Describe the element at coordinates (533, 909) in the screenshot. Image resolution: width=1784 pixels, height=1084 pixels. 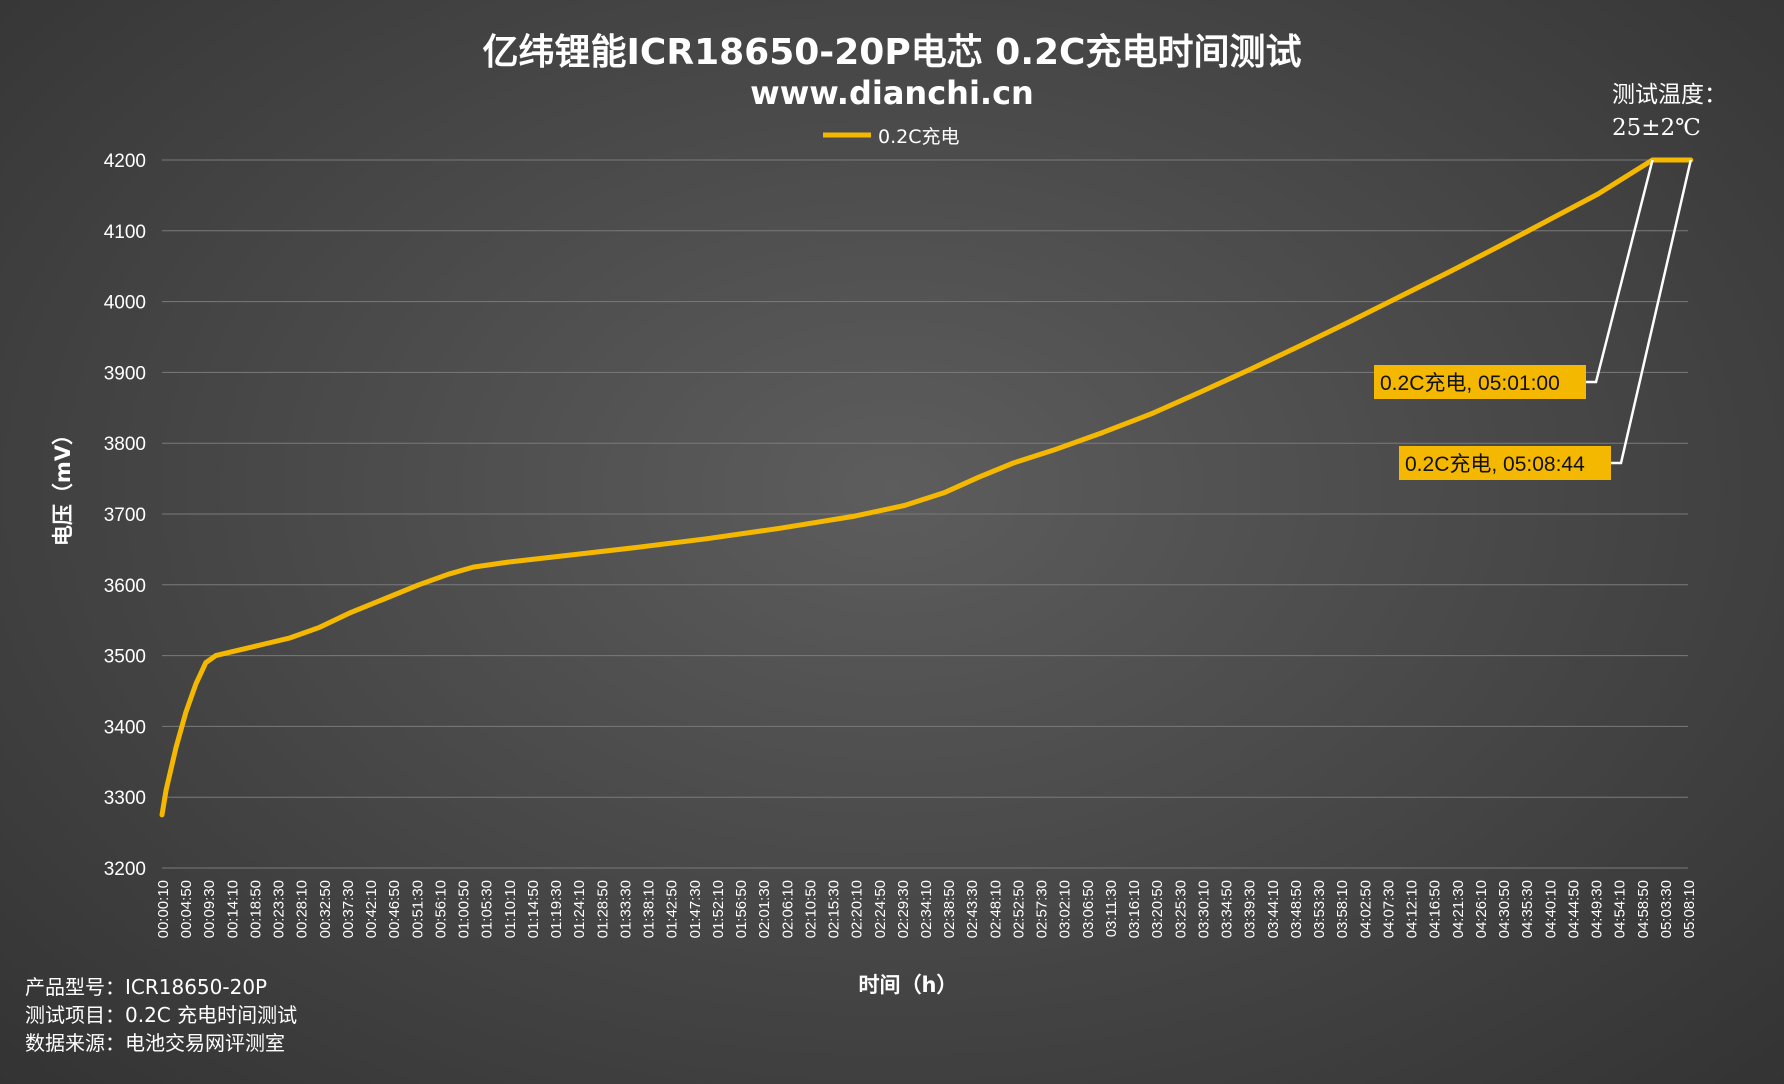
I see `x-tick-label: 01:14:50` at that location.